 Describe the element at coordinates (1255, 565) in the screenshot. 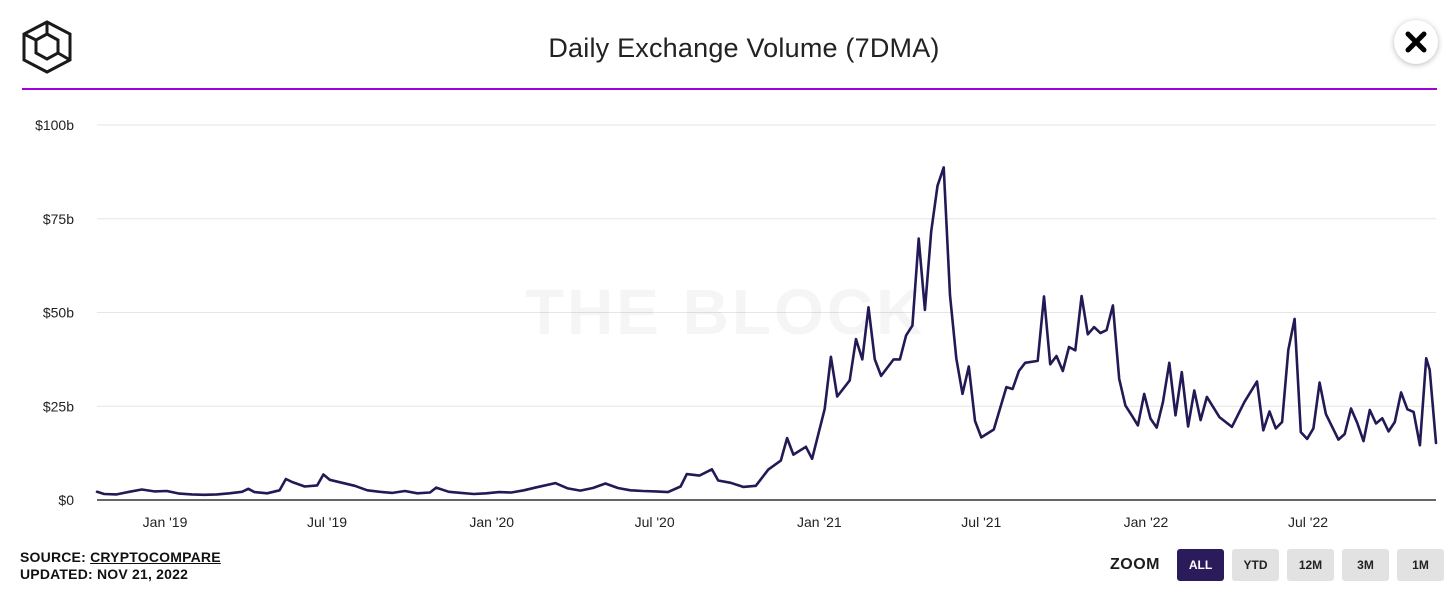

I see `zoom-ytd-button: YTD` at that location.